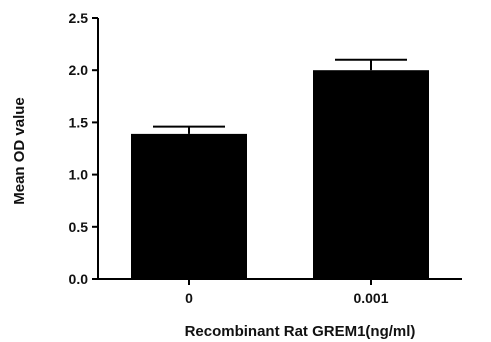 The image size is (491, 342). What do you see at coordinates (19, 151) in the screenshot?
I see `y-axis-title: Mean OD value` at bounding box center [19, 151].